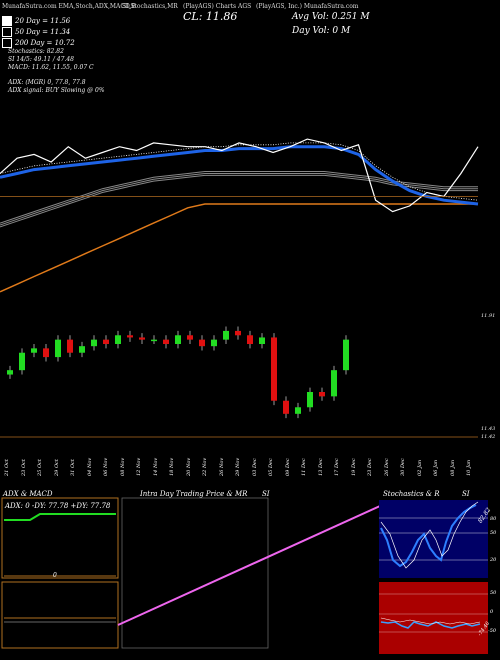  Describe the element at coordinates (266, 494) in the screenshot. I see `si-panel-title: SI` at that location.